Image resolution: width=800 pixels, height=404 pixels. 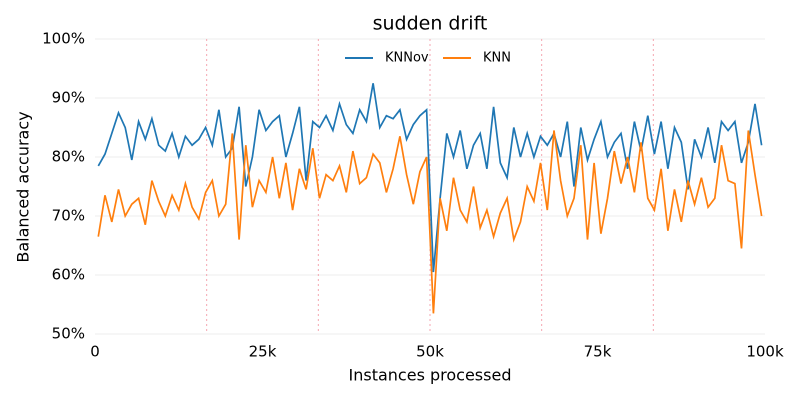 I want to click on x-tick-label: 75k, so click(x=598, y=352).